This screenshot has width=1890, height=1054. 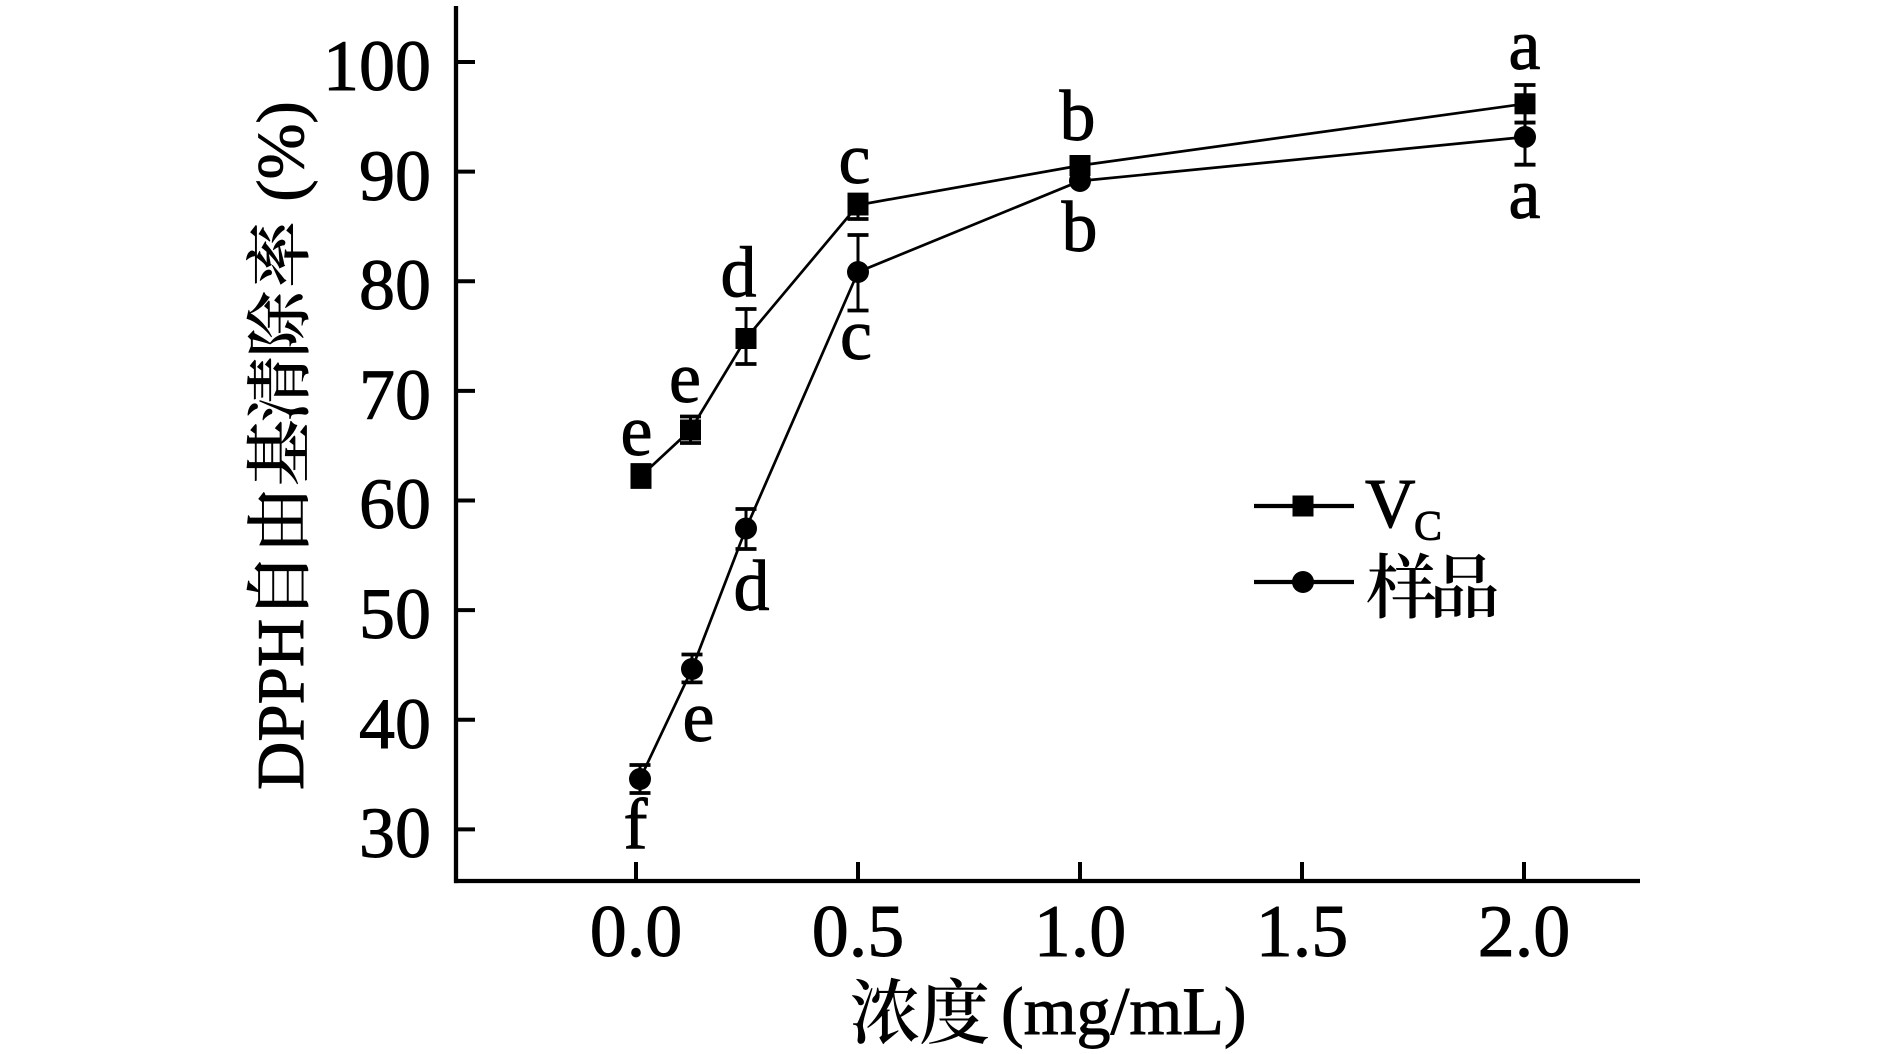 What do you see at coordinates (395, 285) in the screenshot?
I see `svg-text: 80` at bounding box center [395, 285].